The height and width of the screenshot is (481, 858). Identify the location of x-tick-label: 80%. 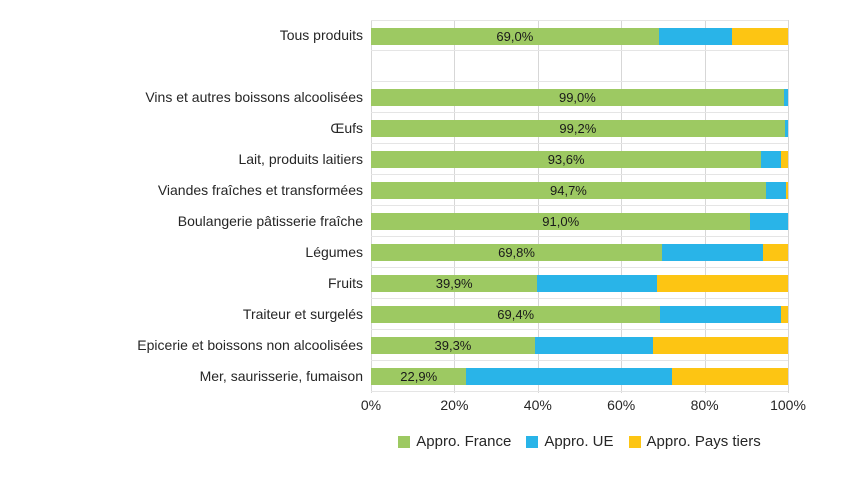
(704, 405).